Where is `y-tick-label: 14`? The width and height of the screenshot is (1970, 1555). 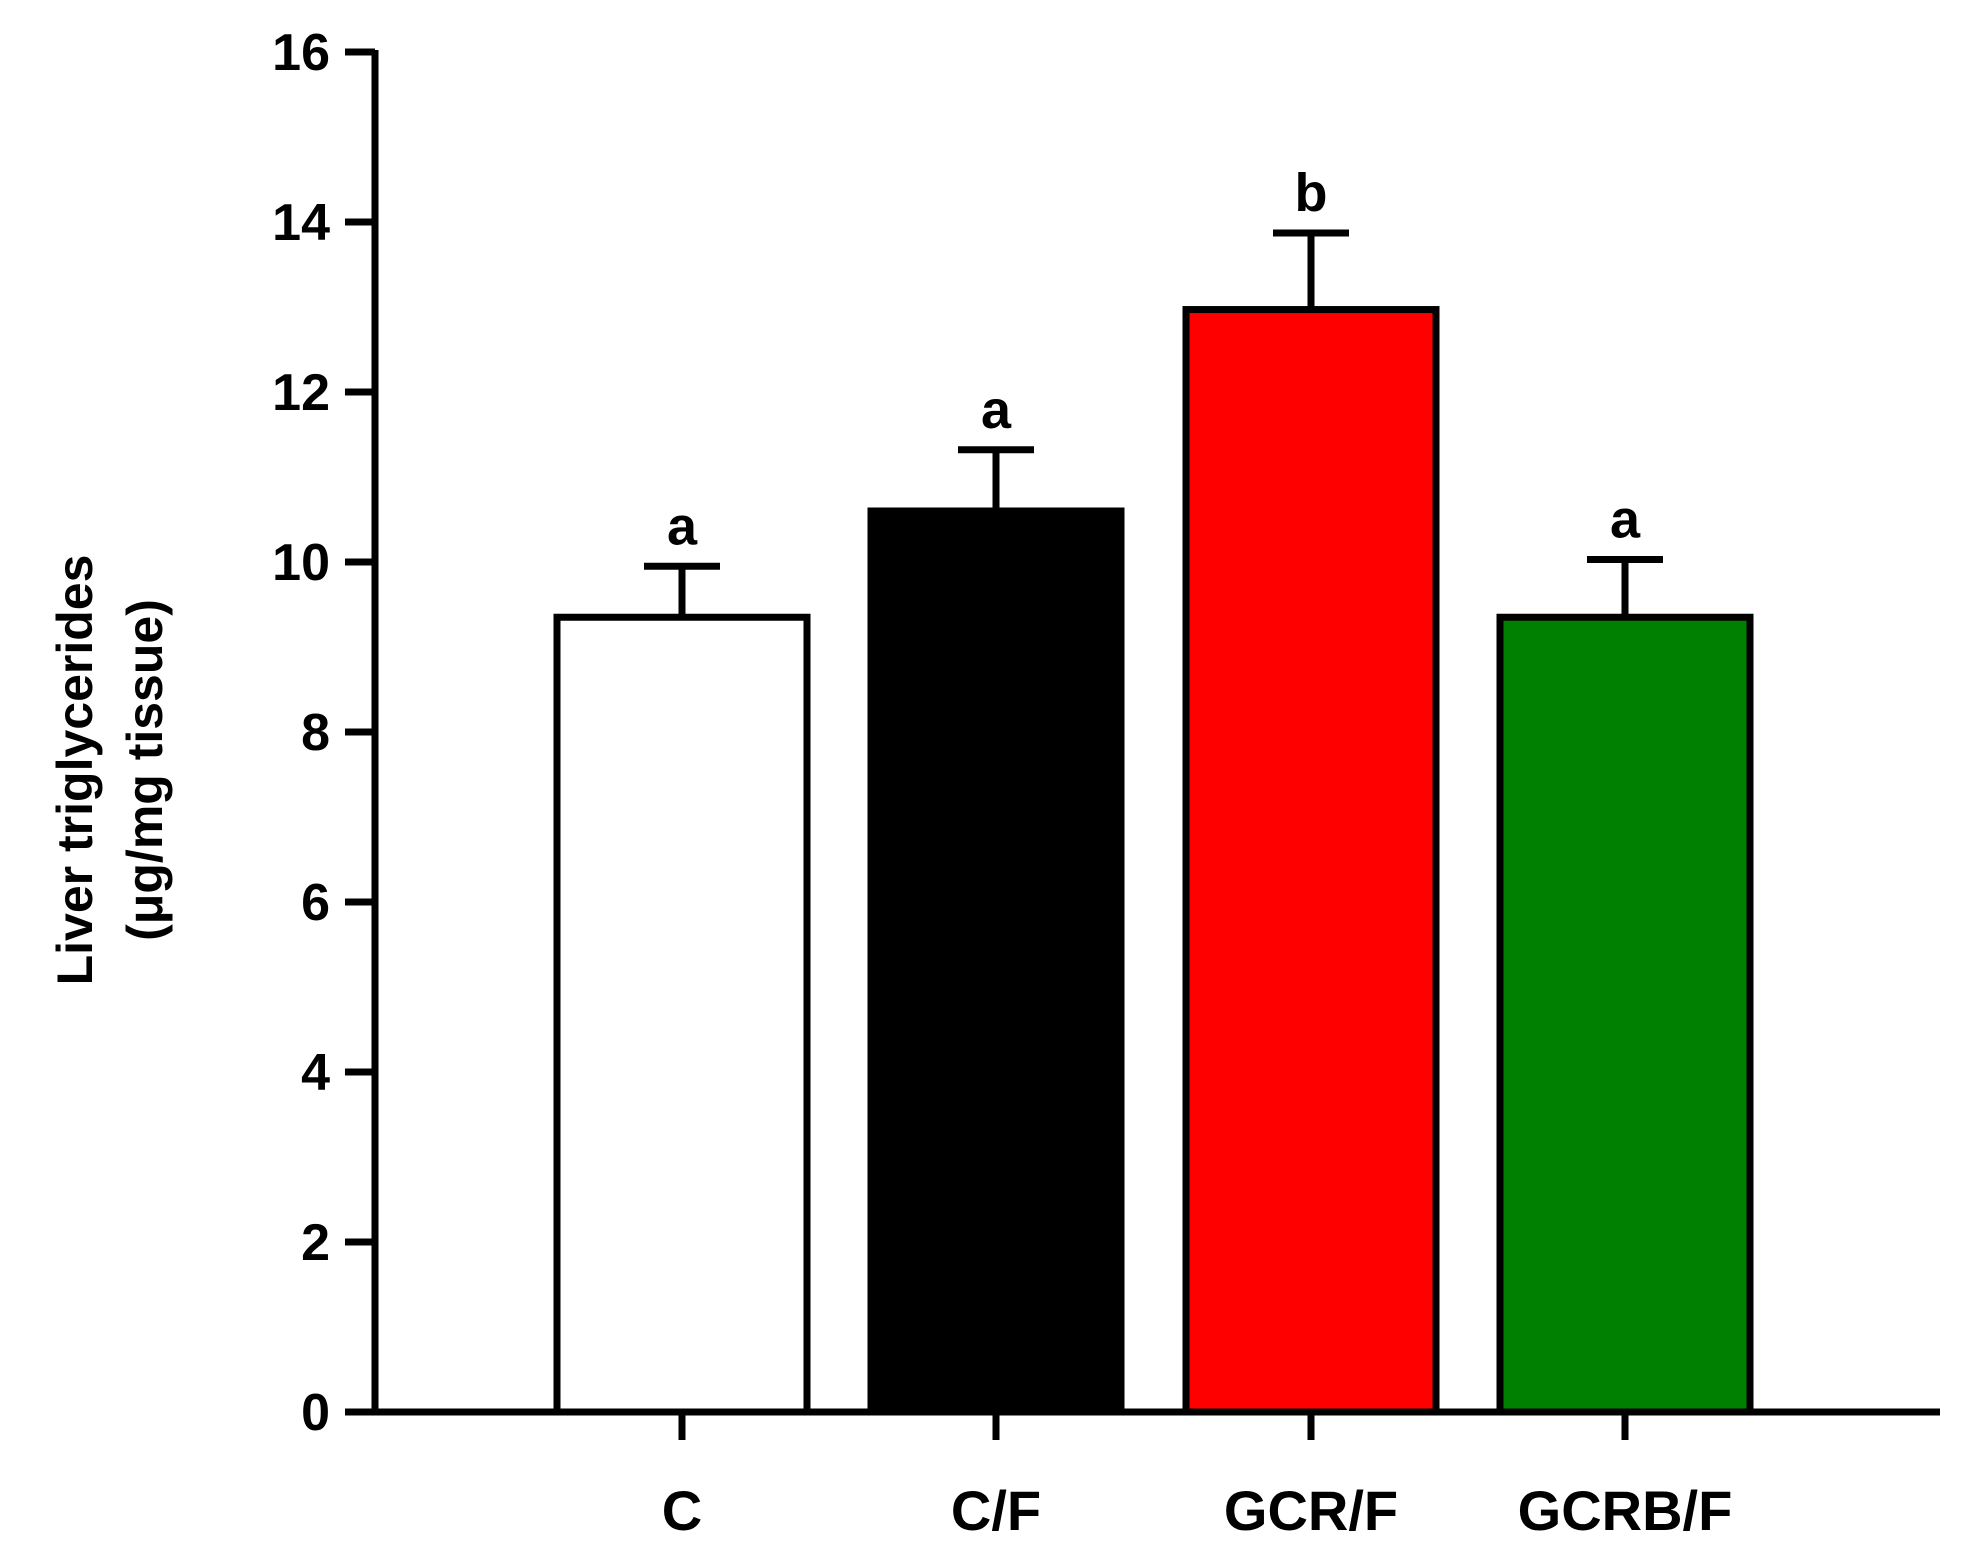 y-tick-label: 14 is located at coordinates (301, 223).